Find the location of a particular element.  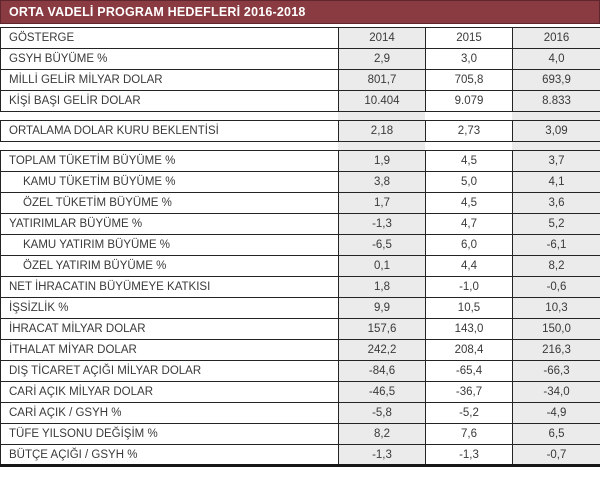

column-header-year: 2015 is located at coordinates (469, 38).